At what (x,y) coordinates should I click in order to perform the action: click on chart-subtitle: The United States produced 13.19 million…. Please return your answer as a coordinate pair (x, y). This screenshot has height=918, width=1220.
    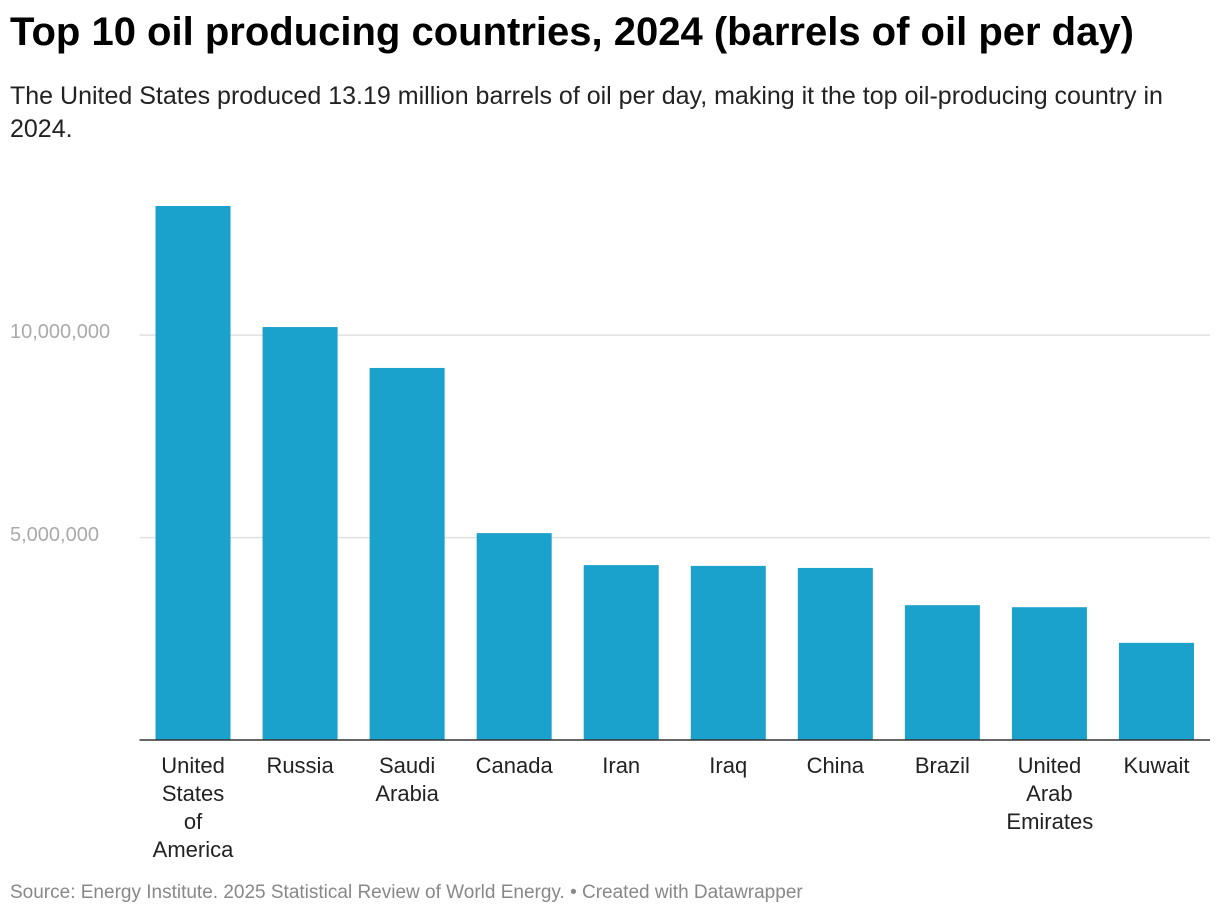
    Looking at the image, I should click on (586, 112).